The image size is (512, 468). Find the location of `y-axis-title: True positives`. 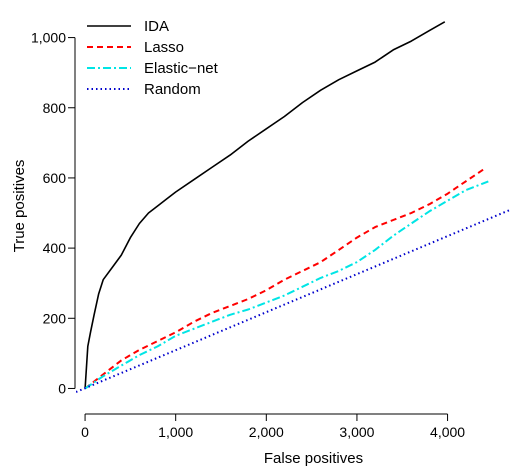

y-axis-title: True positives is located at coordinates (19, 206).